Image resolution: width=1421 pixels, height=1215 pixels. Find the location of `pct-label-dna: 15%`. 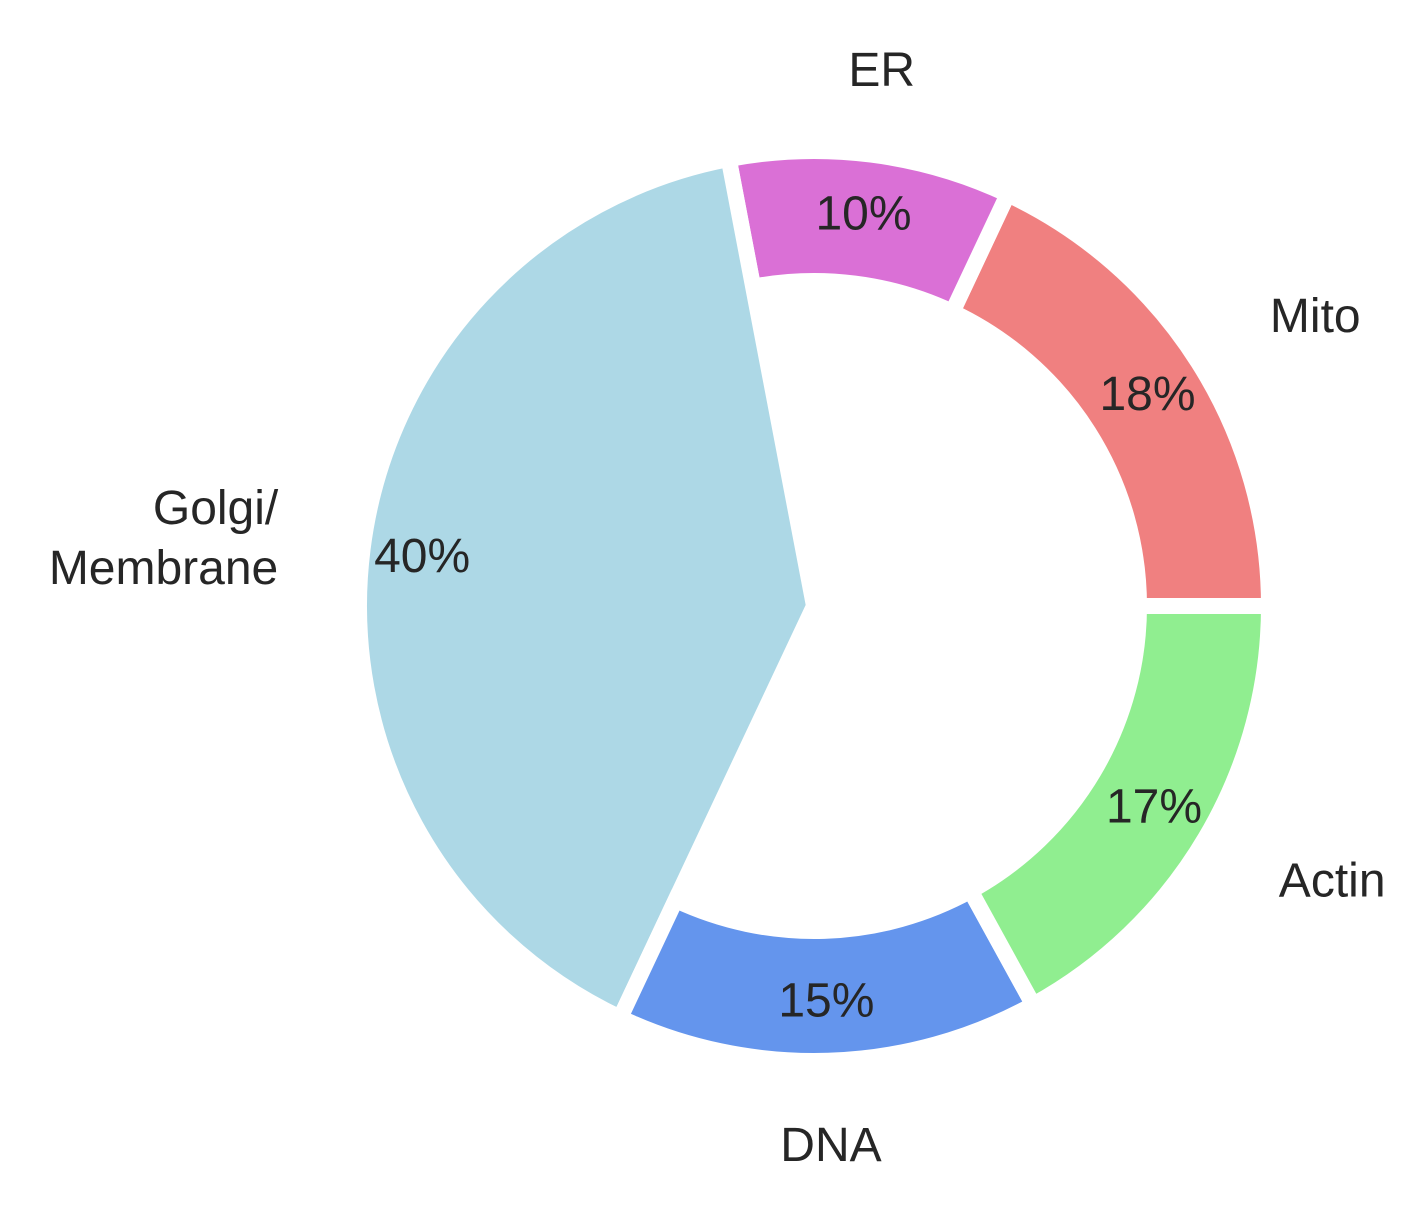

pct-label-dna: 15% is located at coordinates (826, 1000).